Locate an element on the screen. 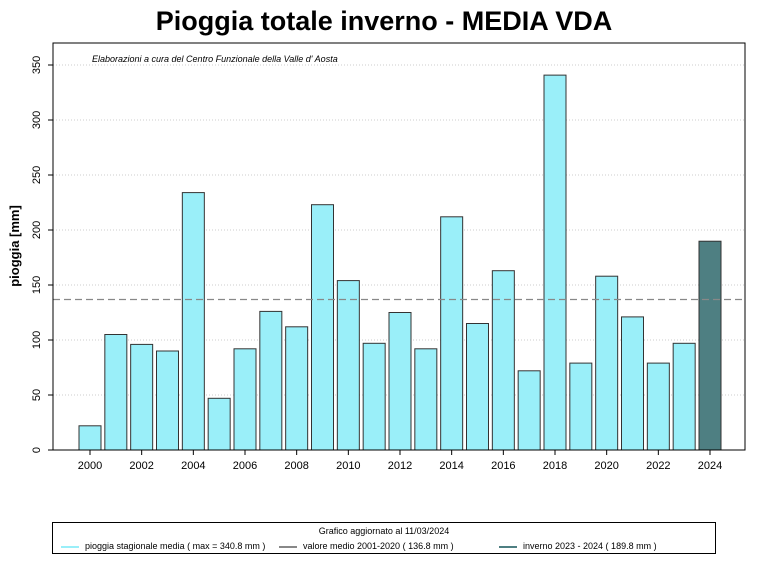  bar-2008 is located at coordinates (297, 388).